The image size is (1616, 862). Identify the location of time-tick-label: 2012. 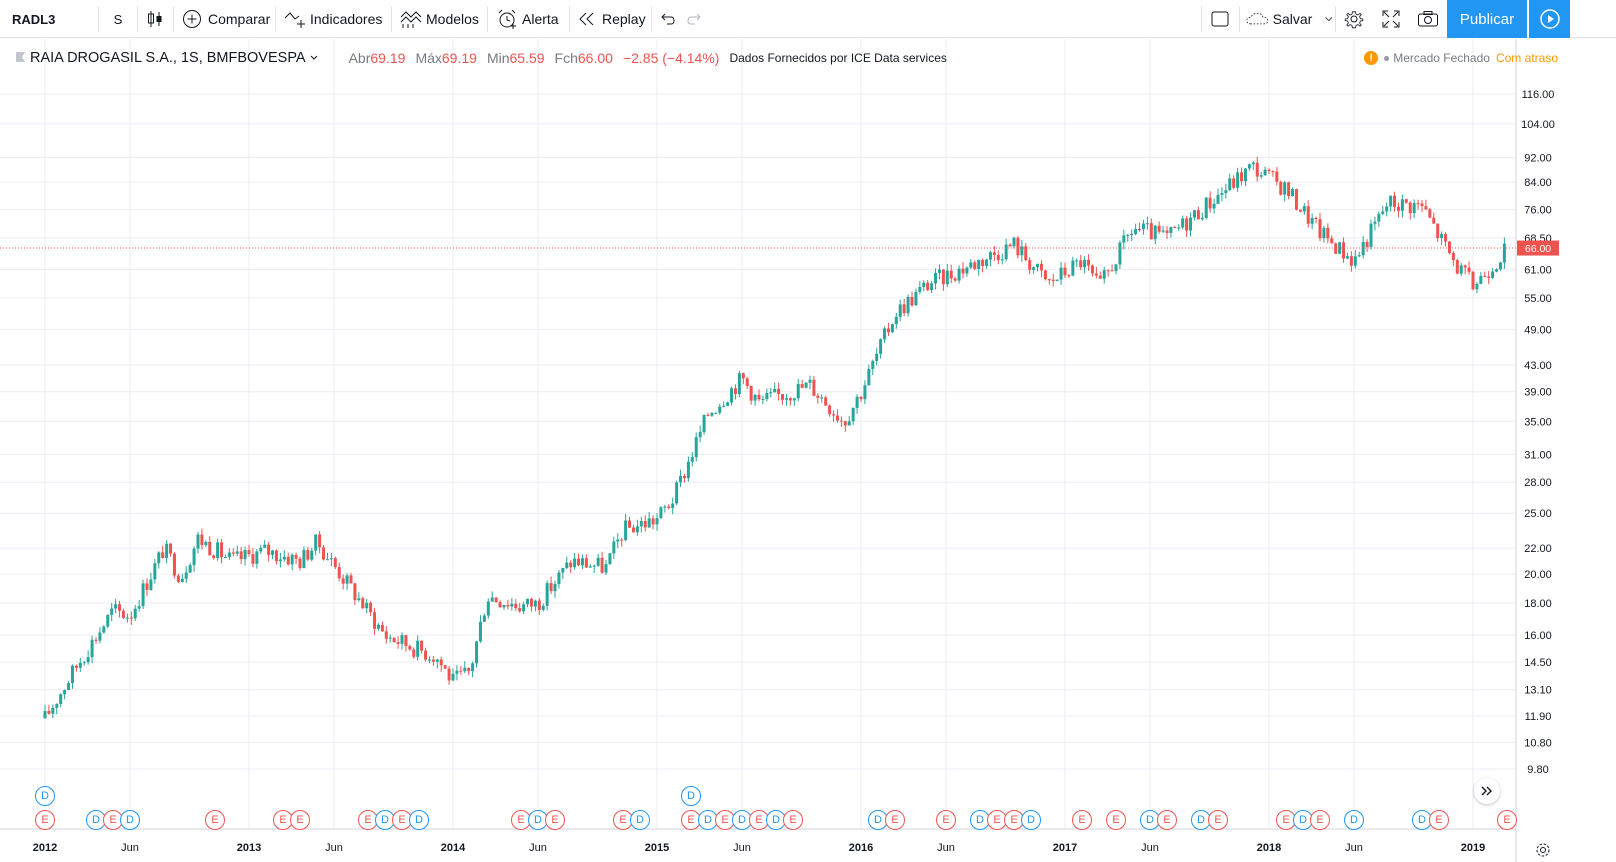
(45, 848).